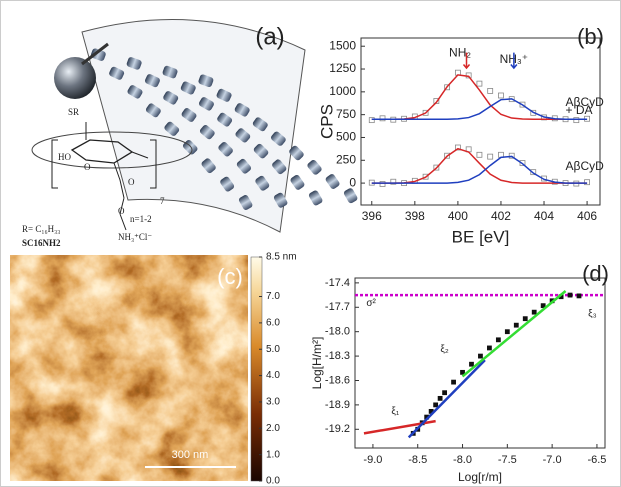  I want to click on y-tick-label: -17.4, so click(337, 283).